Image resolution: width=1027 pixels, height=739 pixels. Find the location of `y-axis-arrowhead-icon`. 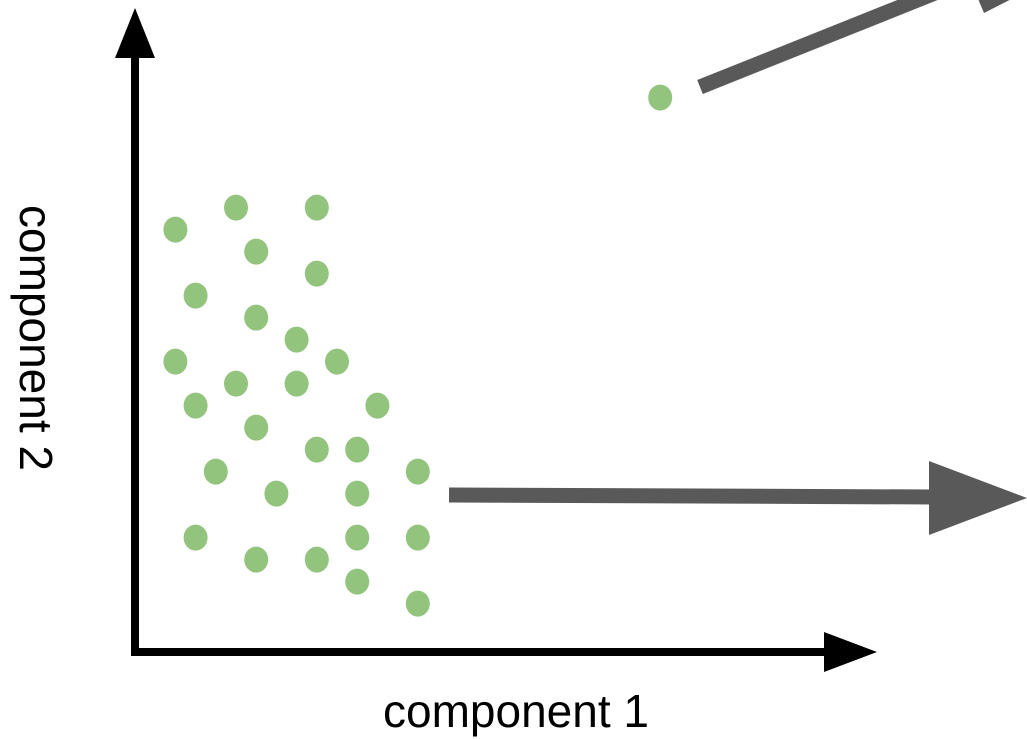

y-axis-arrowhead-icon is located at coordinates (135, 33).